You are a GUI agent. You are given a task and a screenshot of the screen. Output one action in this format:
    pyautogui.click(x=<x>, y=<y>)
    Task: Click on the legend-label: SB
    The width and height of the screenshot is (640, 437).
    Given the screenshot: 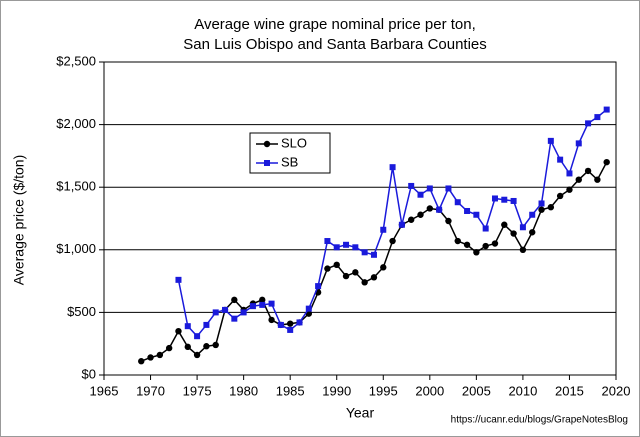 What is the action you would take?
    pyautogui.click(x=289, y=161)
    